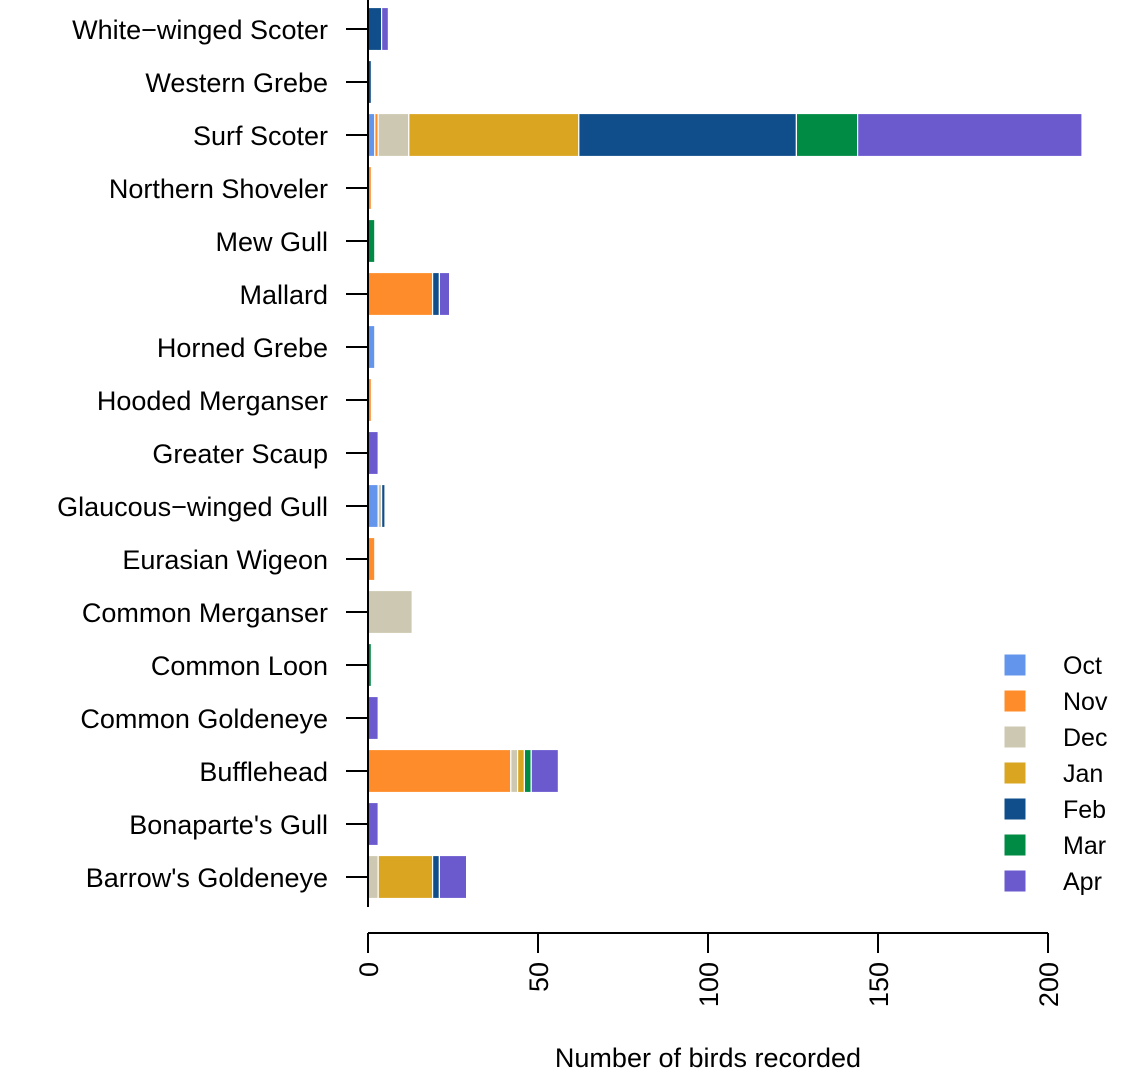  I want to click on bar-surf-scoter-jan, so click(494, 135).